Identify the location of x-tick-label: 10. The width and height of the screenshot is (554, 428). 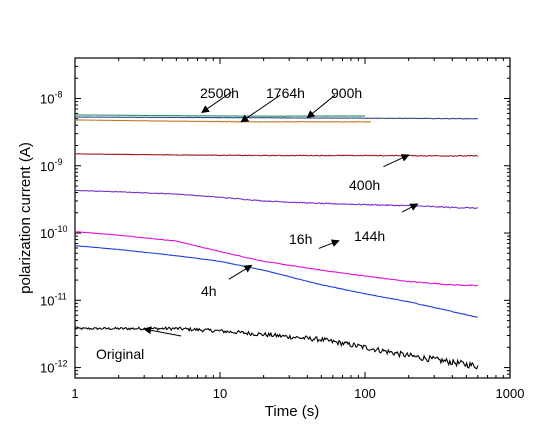
(220, 393).